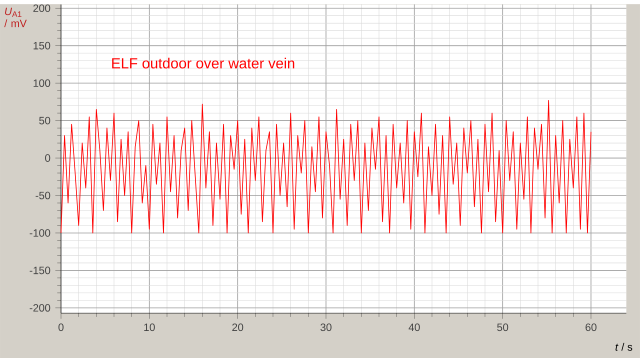  Describe the element at coordinates (41, 8) in the screenshot. I see `y-tick-label: 200` at that location.